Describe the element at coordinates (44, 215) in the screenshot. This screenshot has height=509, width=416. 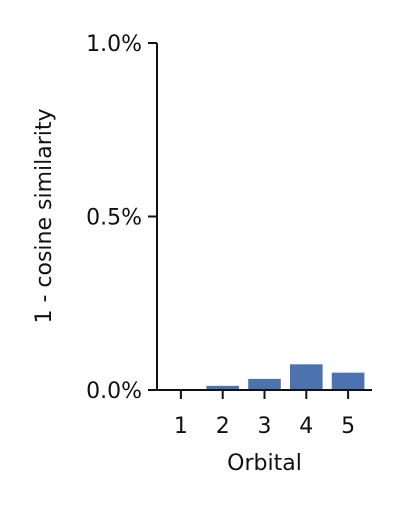
I see `y-axis-title: 1 - cosine similarity` at that location.